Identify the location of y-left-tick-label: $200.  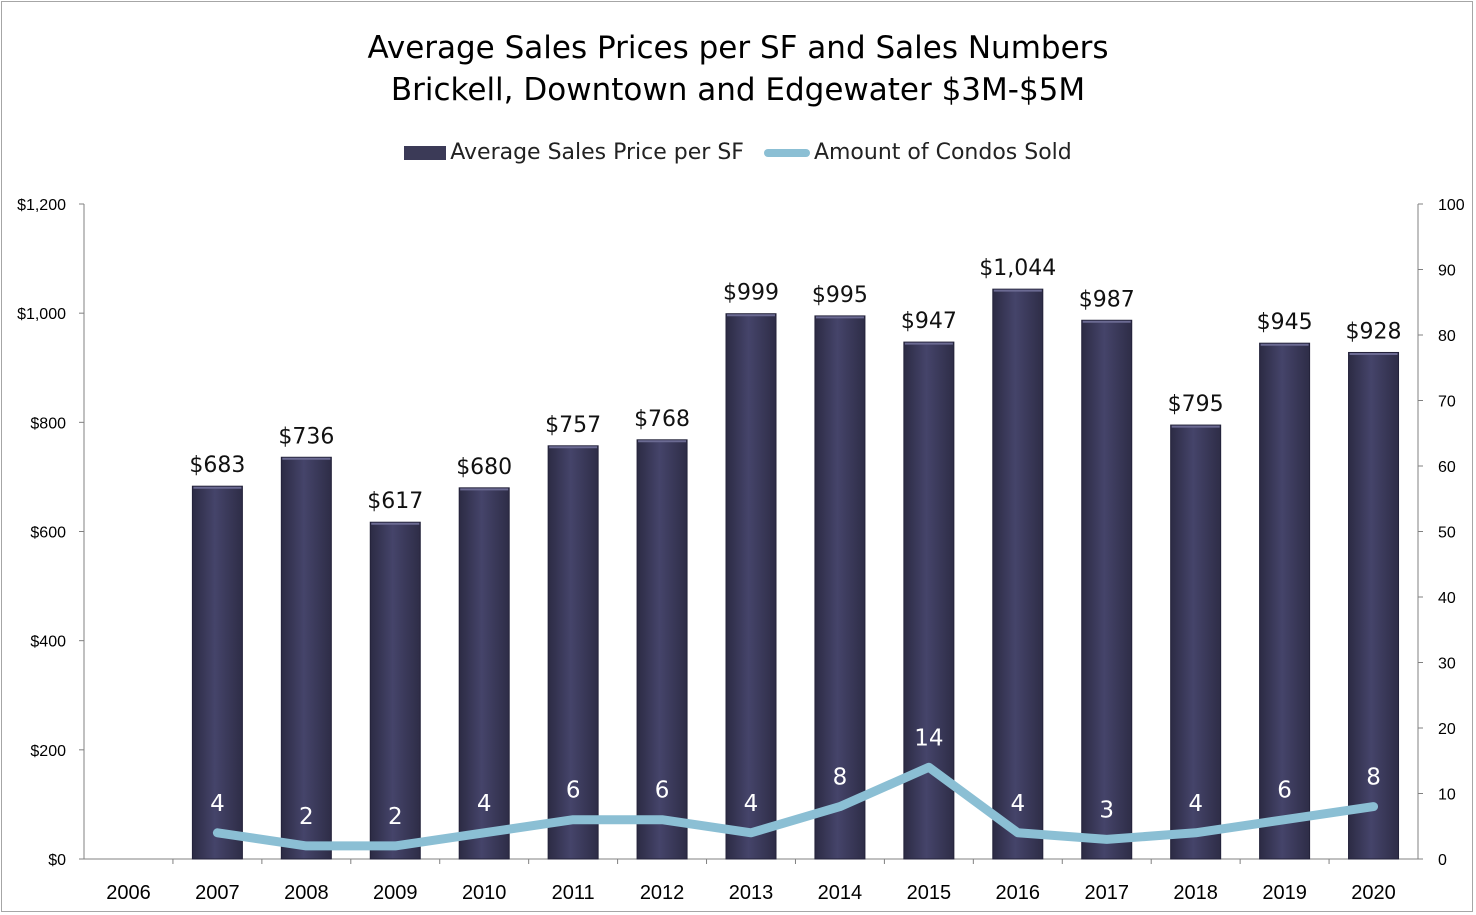
(48, 751).